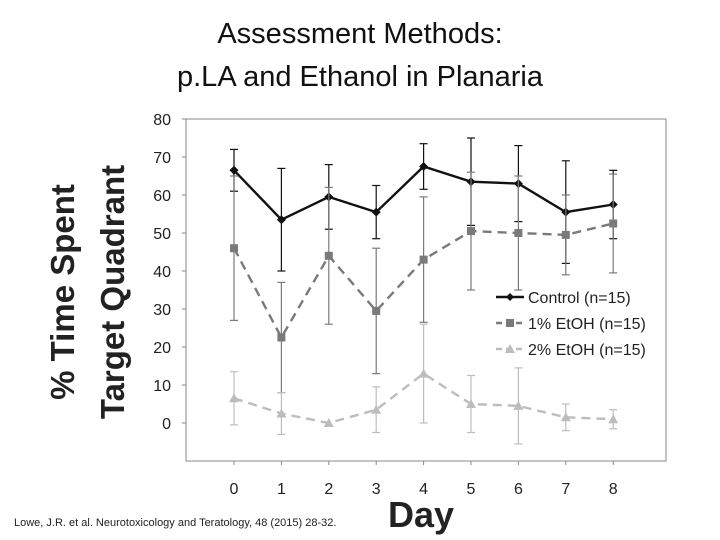  What do you see at coordinates (162, 196) in the screenshot?
I see `y-tick-label: 60` at bounding box center [162, 196].